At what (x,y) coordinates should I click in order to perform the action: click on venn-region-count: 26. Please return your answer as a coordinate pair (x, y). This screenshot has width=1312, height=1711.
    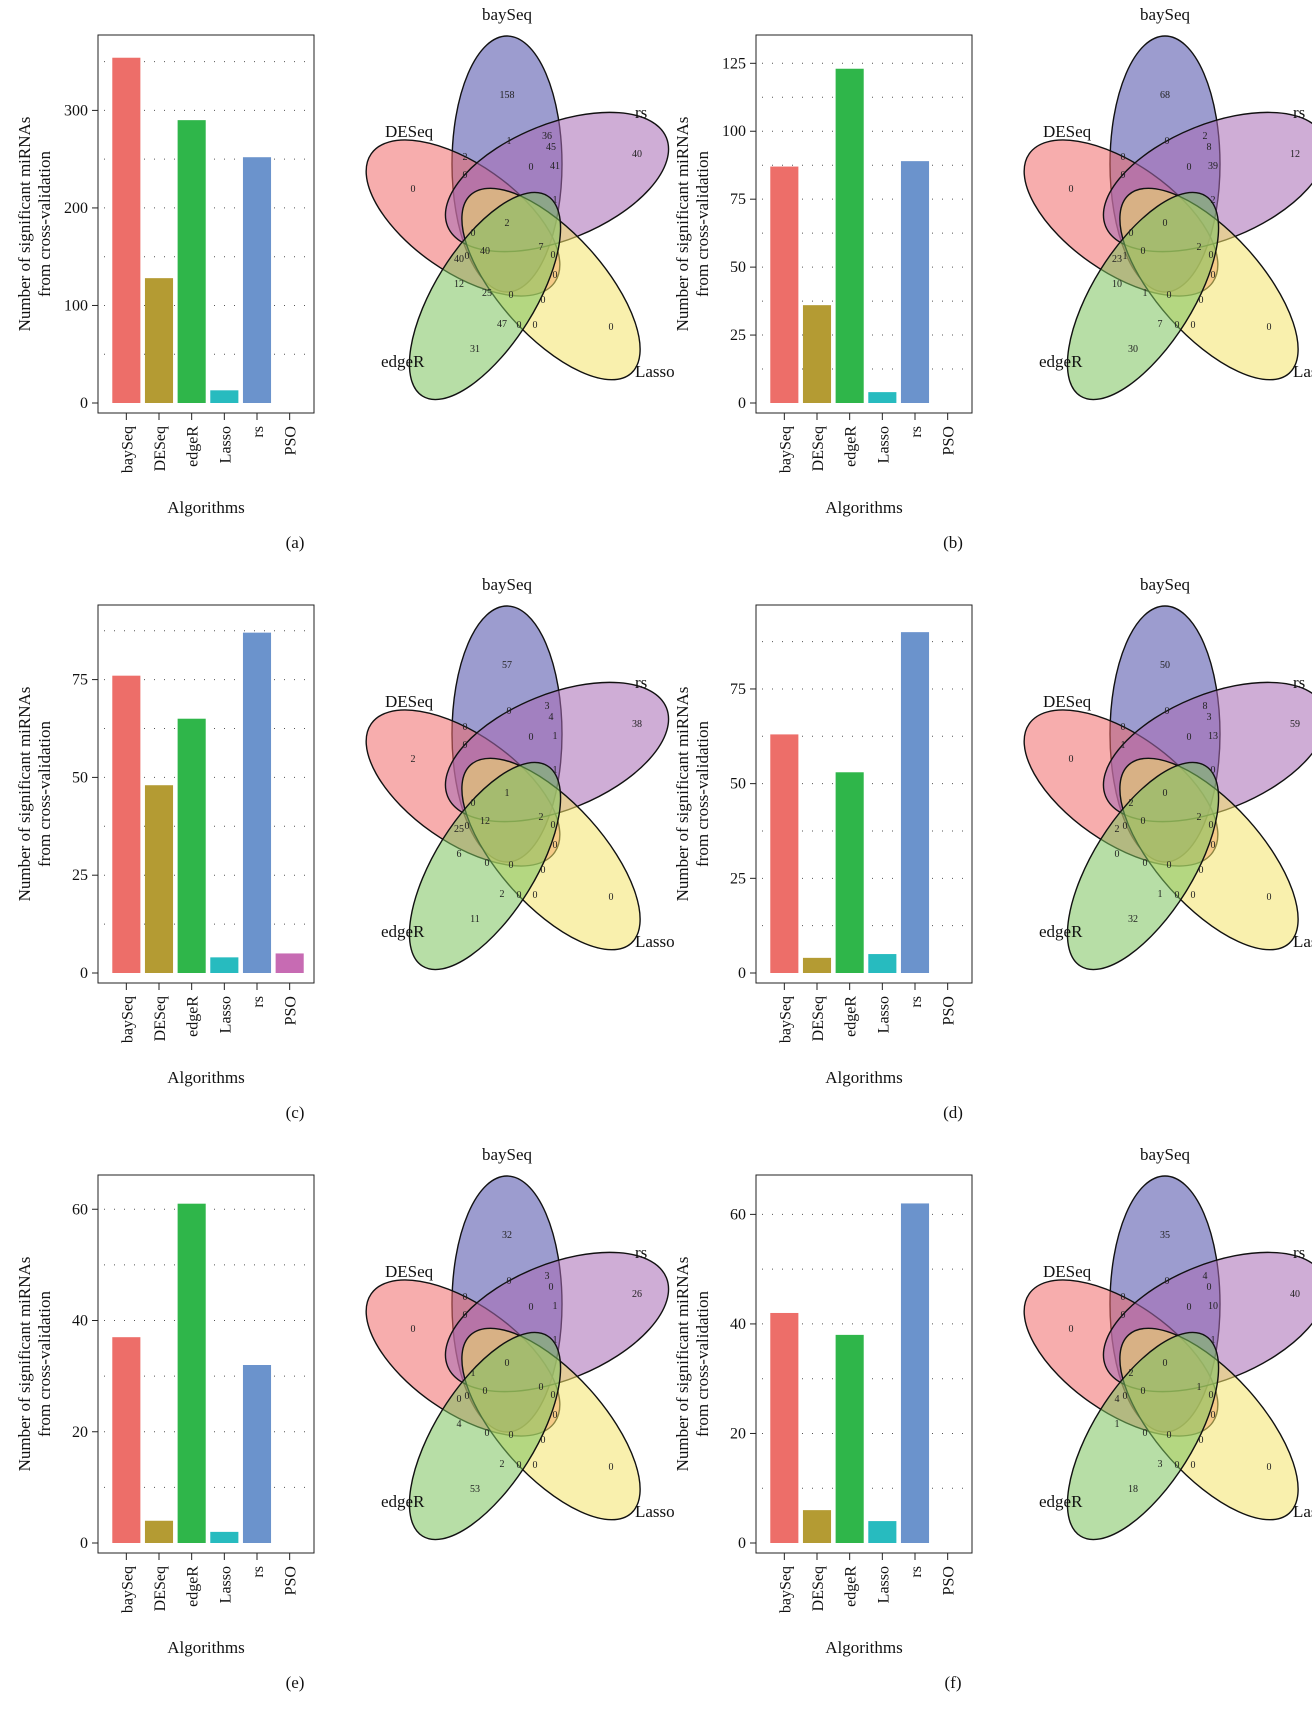
    Looking at the image, I should click on (637, 1294).